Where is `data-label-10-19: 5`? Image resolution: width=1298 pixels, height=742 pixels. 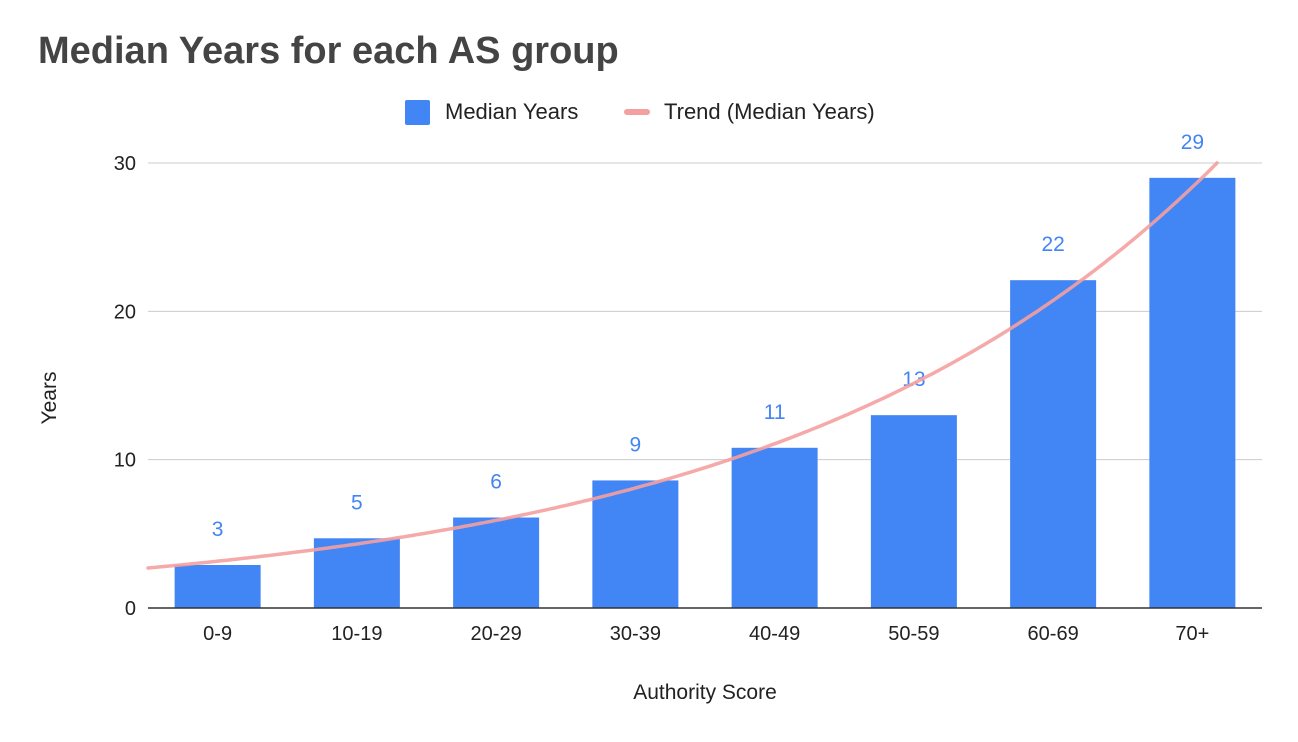 data-label-10-19: 5 is located at coordinates (357, 502).